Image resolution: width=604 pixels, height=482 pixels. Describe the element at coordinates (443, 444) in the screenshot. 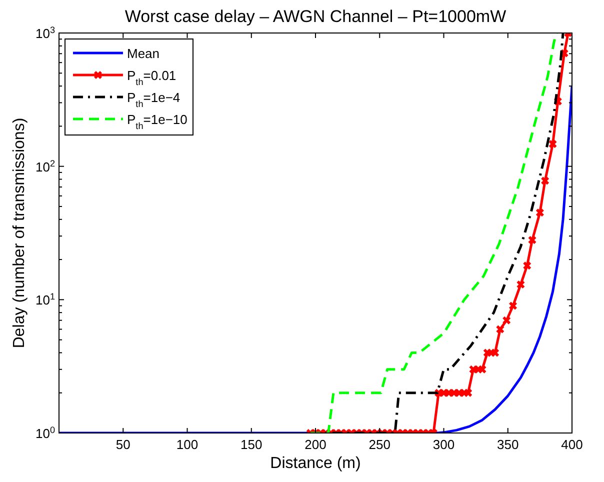

I see `x-tick-label: 300` at that location.